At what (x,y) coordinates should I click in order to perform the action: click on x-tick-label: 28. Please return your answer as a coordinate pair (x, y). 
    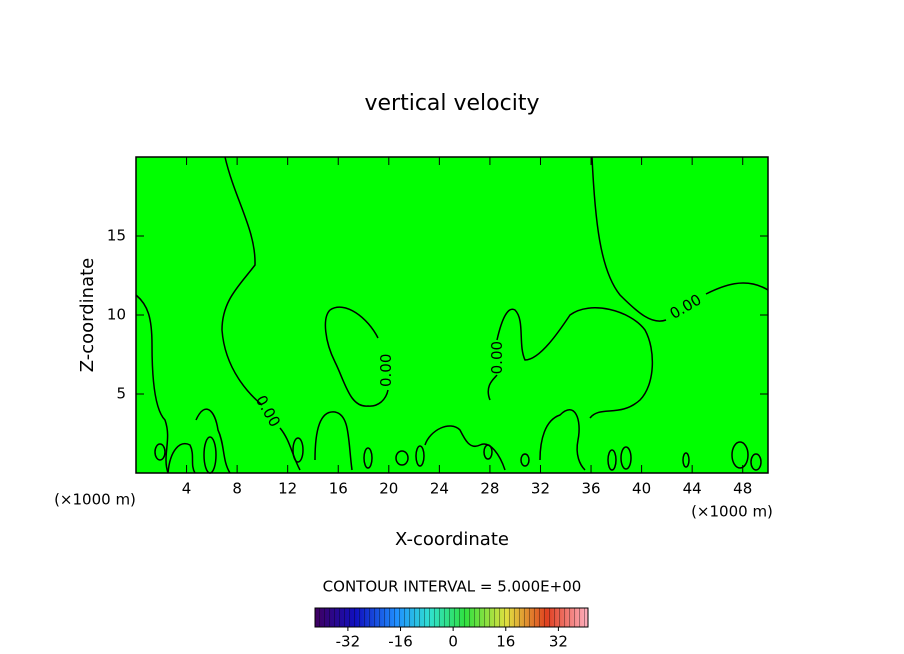
    Looking at the image, I should click on (489, 489).